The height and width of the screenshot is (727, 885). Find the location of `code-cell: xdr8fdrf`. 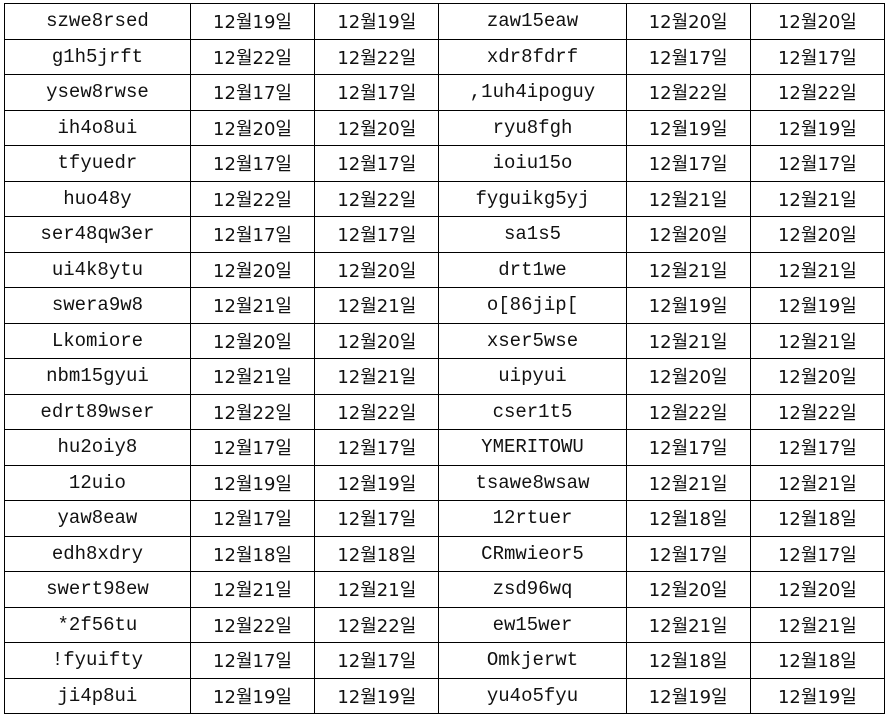

code-cell: xdr8fdrf is located at coordinates (532, 56).